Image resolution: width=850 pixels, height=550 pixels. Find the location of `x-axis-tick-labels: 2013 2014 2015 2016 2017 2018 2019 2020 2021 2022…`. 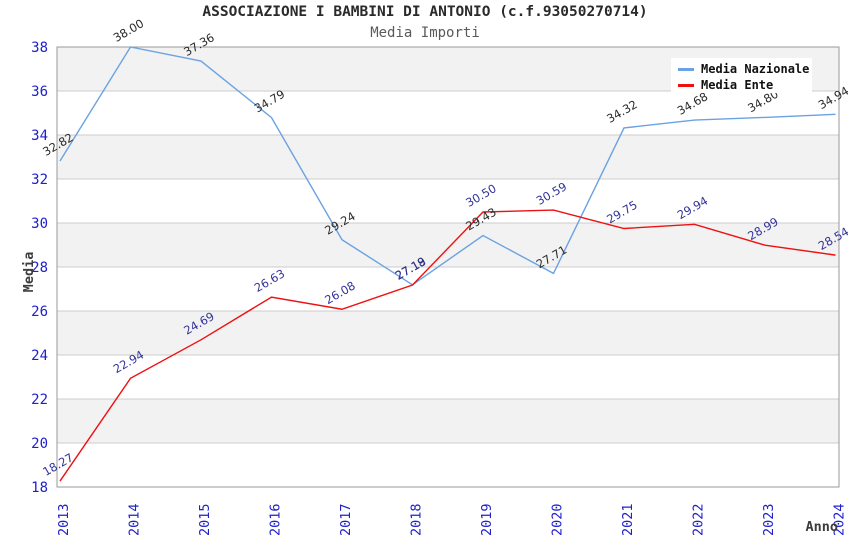

x-axis-tick-labels: 2013 2014 2015 2016 2017 2018 2019 2020 2021 2022… is located at coordinates (452, 519).